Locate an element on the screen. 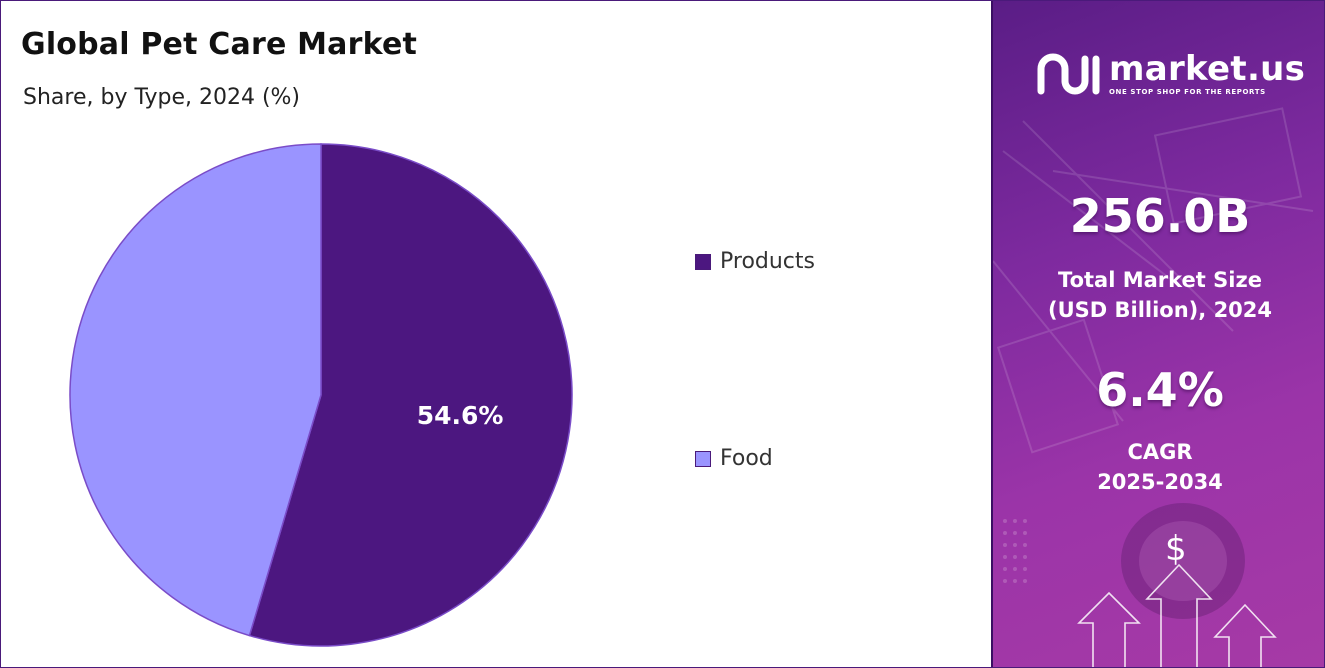  legend-item-food: Food is located at coordinates (734, 458).